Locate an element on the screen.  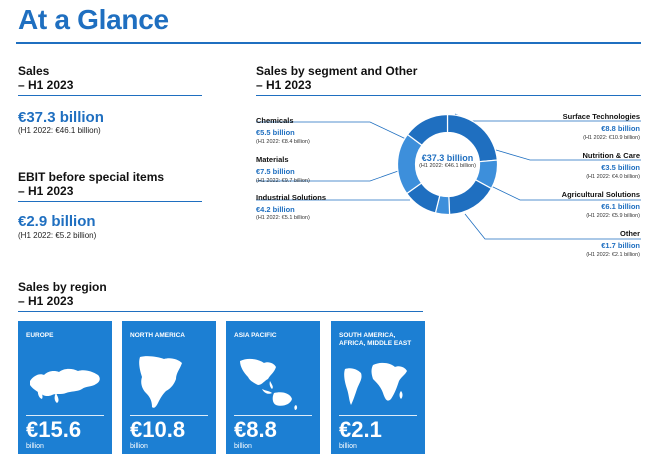
segment-chemicals-prev: (H1 2022: €8.4 billion) is located at coordinates (283, 142).